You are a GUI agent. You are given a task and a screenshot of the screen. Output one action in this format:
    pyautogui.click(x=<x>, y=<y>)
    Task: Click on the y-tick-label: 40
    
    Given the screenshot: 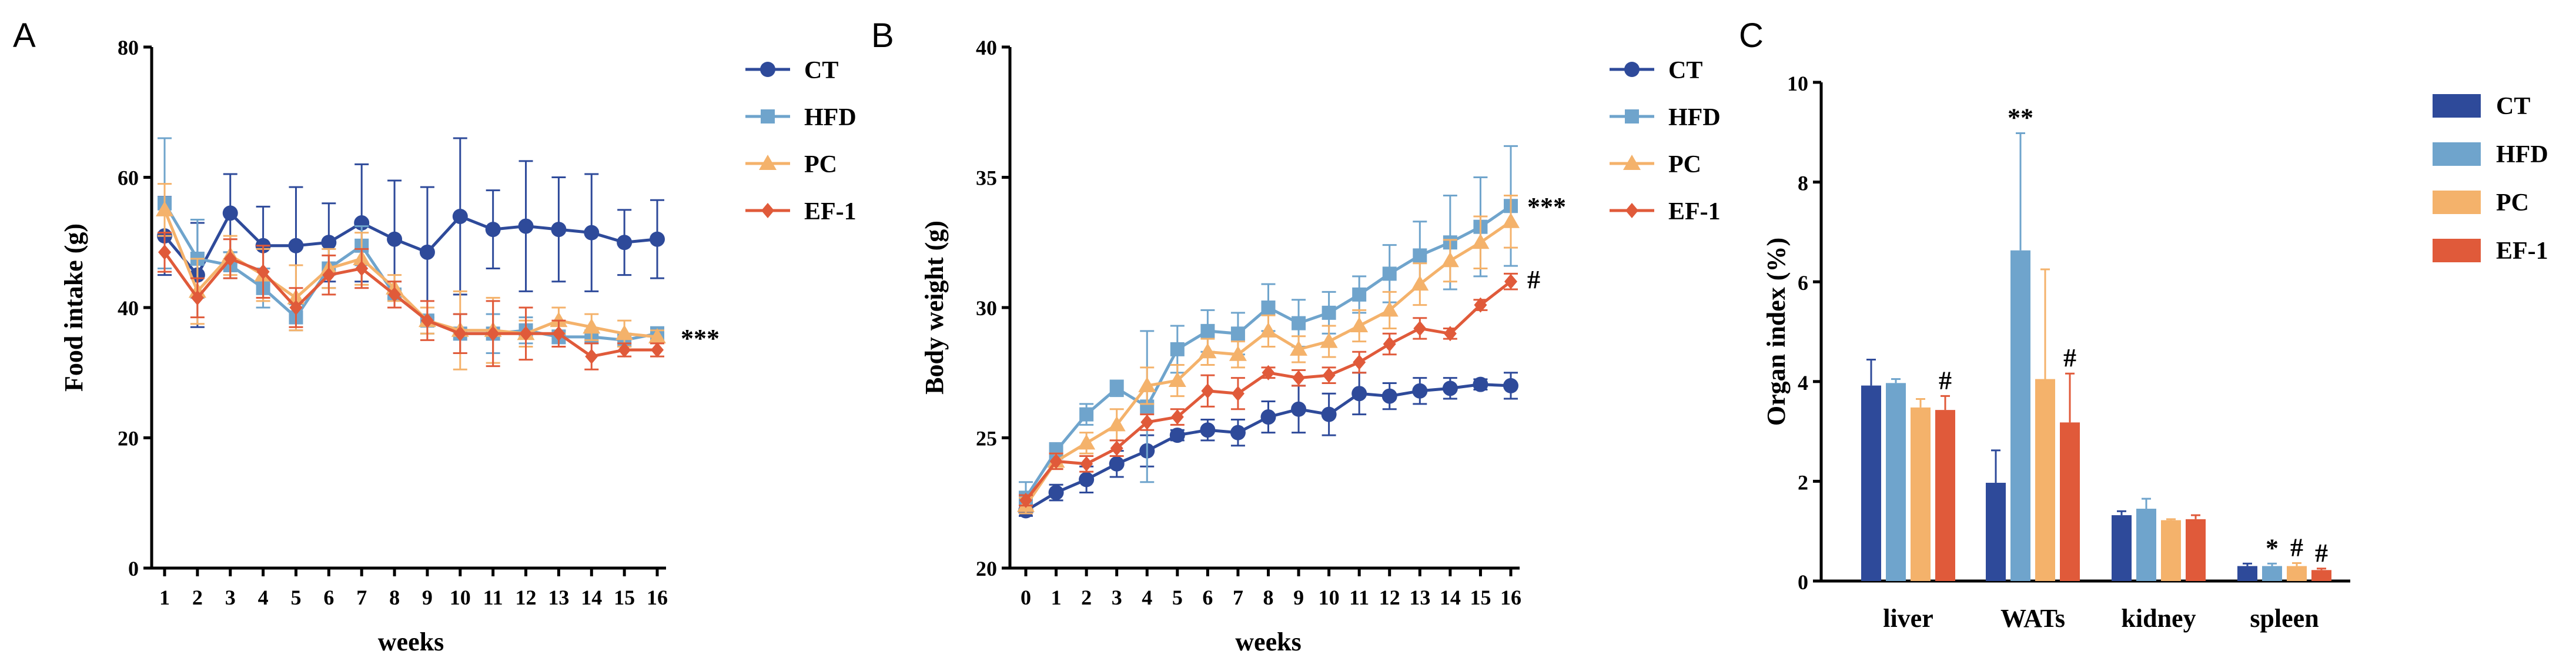 What is the action you would take?
    pyautogui.click(x=128, y=308)
    